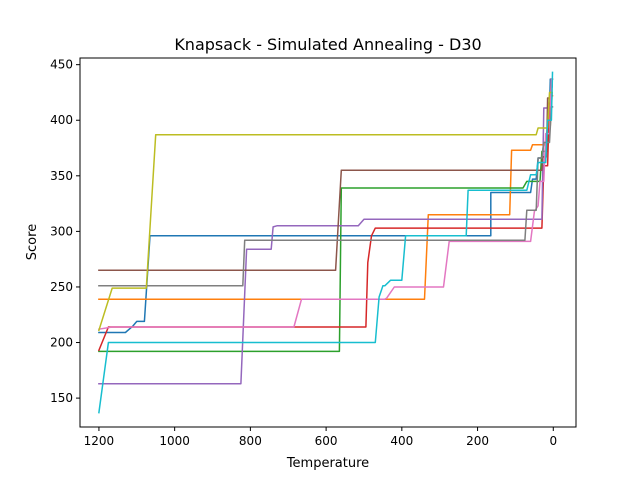  What do you see at coordinates (326, 441) in the screenshot?
I see `x-tick-label: 600` at bounding box center [326, 441].